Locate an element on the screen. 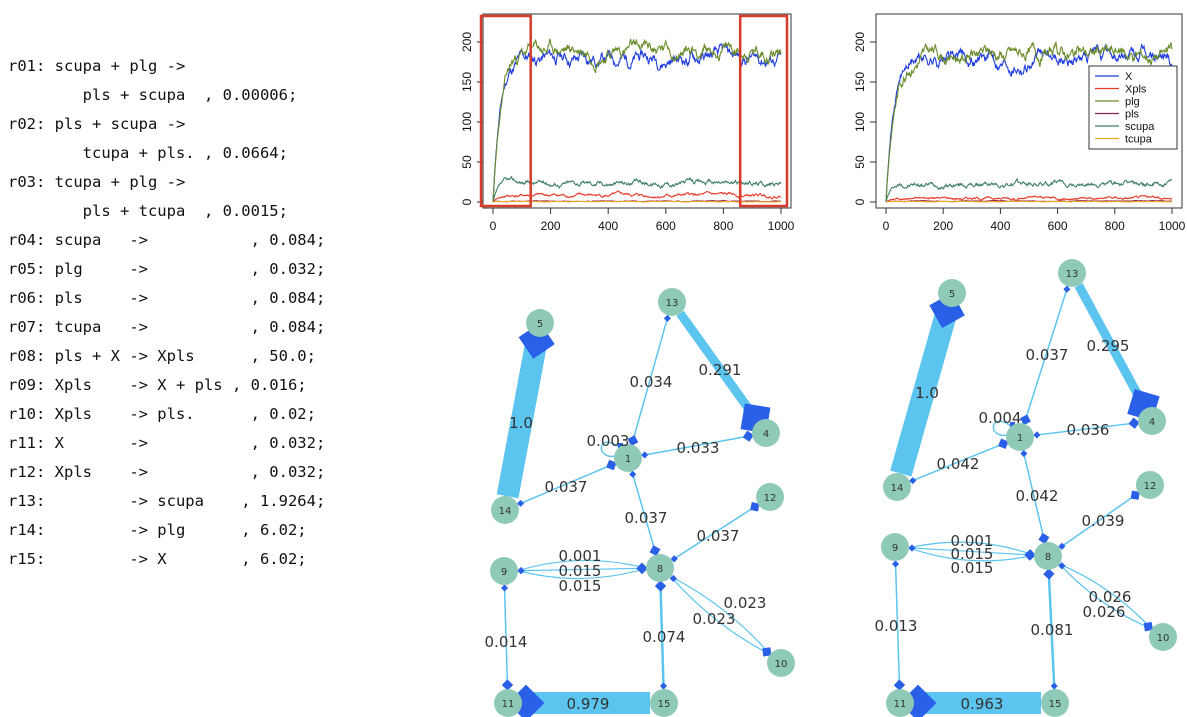 The height and width of the screenshot is (717, 1187). legend-label-scupa: scupa is located at coordinates (1140, 127).